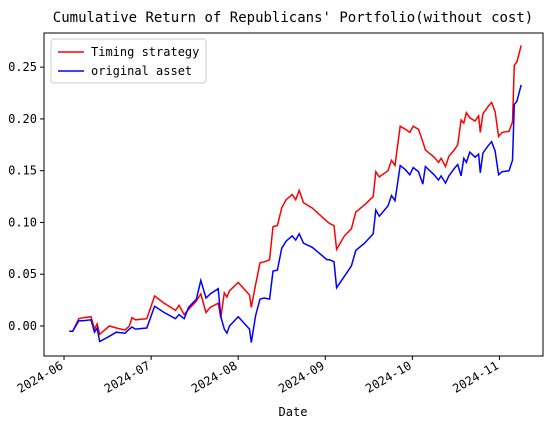 Image resolution: width=553 pixels, height=430 pixels. Describe the element at coordinates (141, 71) in the screenshot. I see `legend-label: original asset` at that location.